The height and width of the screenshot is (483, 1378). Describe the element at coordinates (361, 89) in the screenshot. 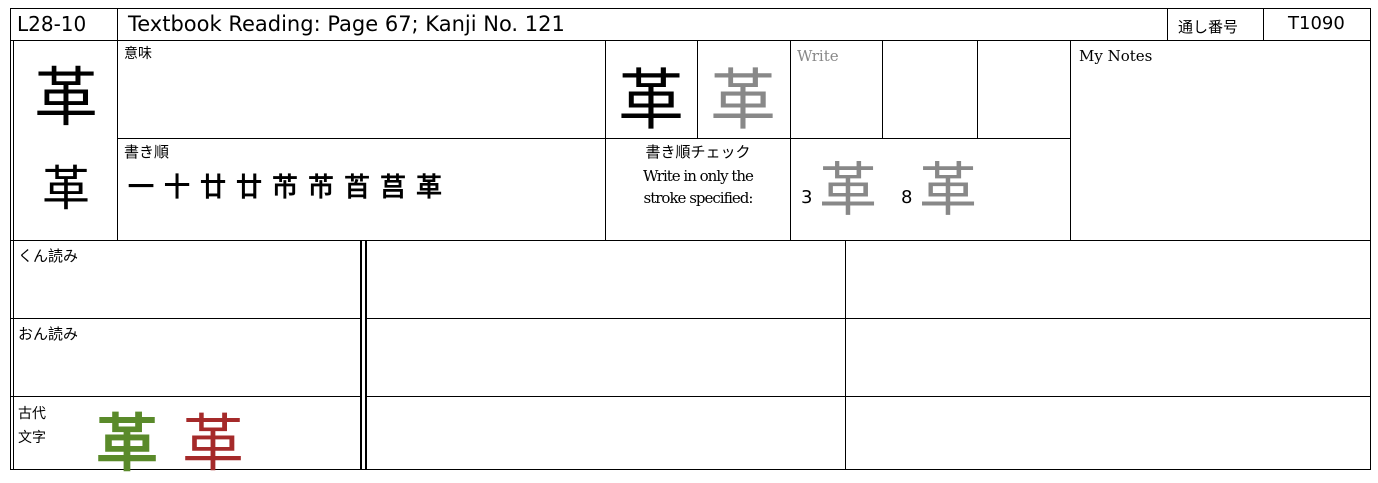

I see `cell: 意味` at that location.